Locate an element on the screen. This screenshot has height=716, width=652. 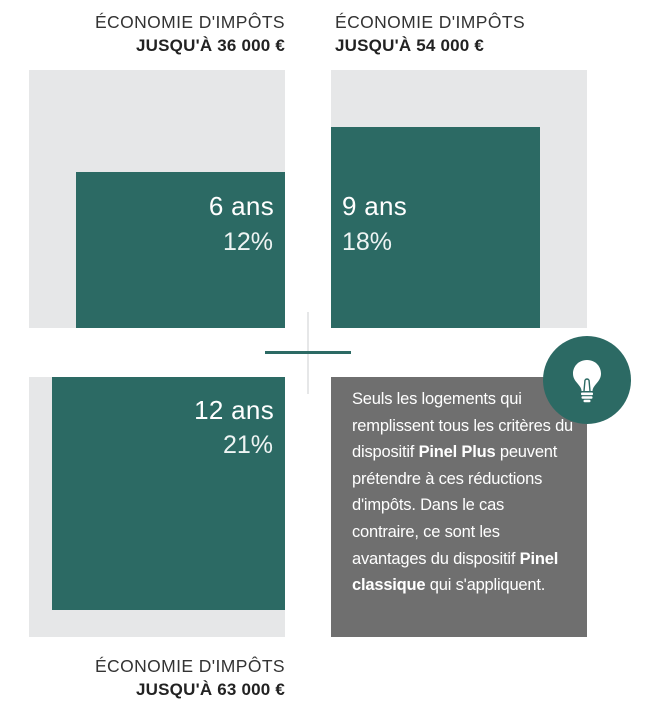
info-box is located at coordinates (459, 507).